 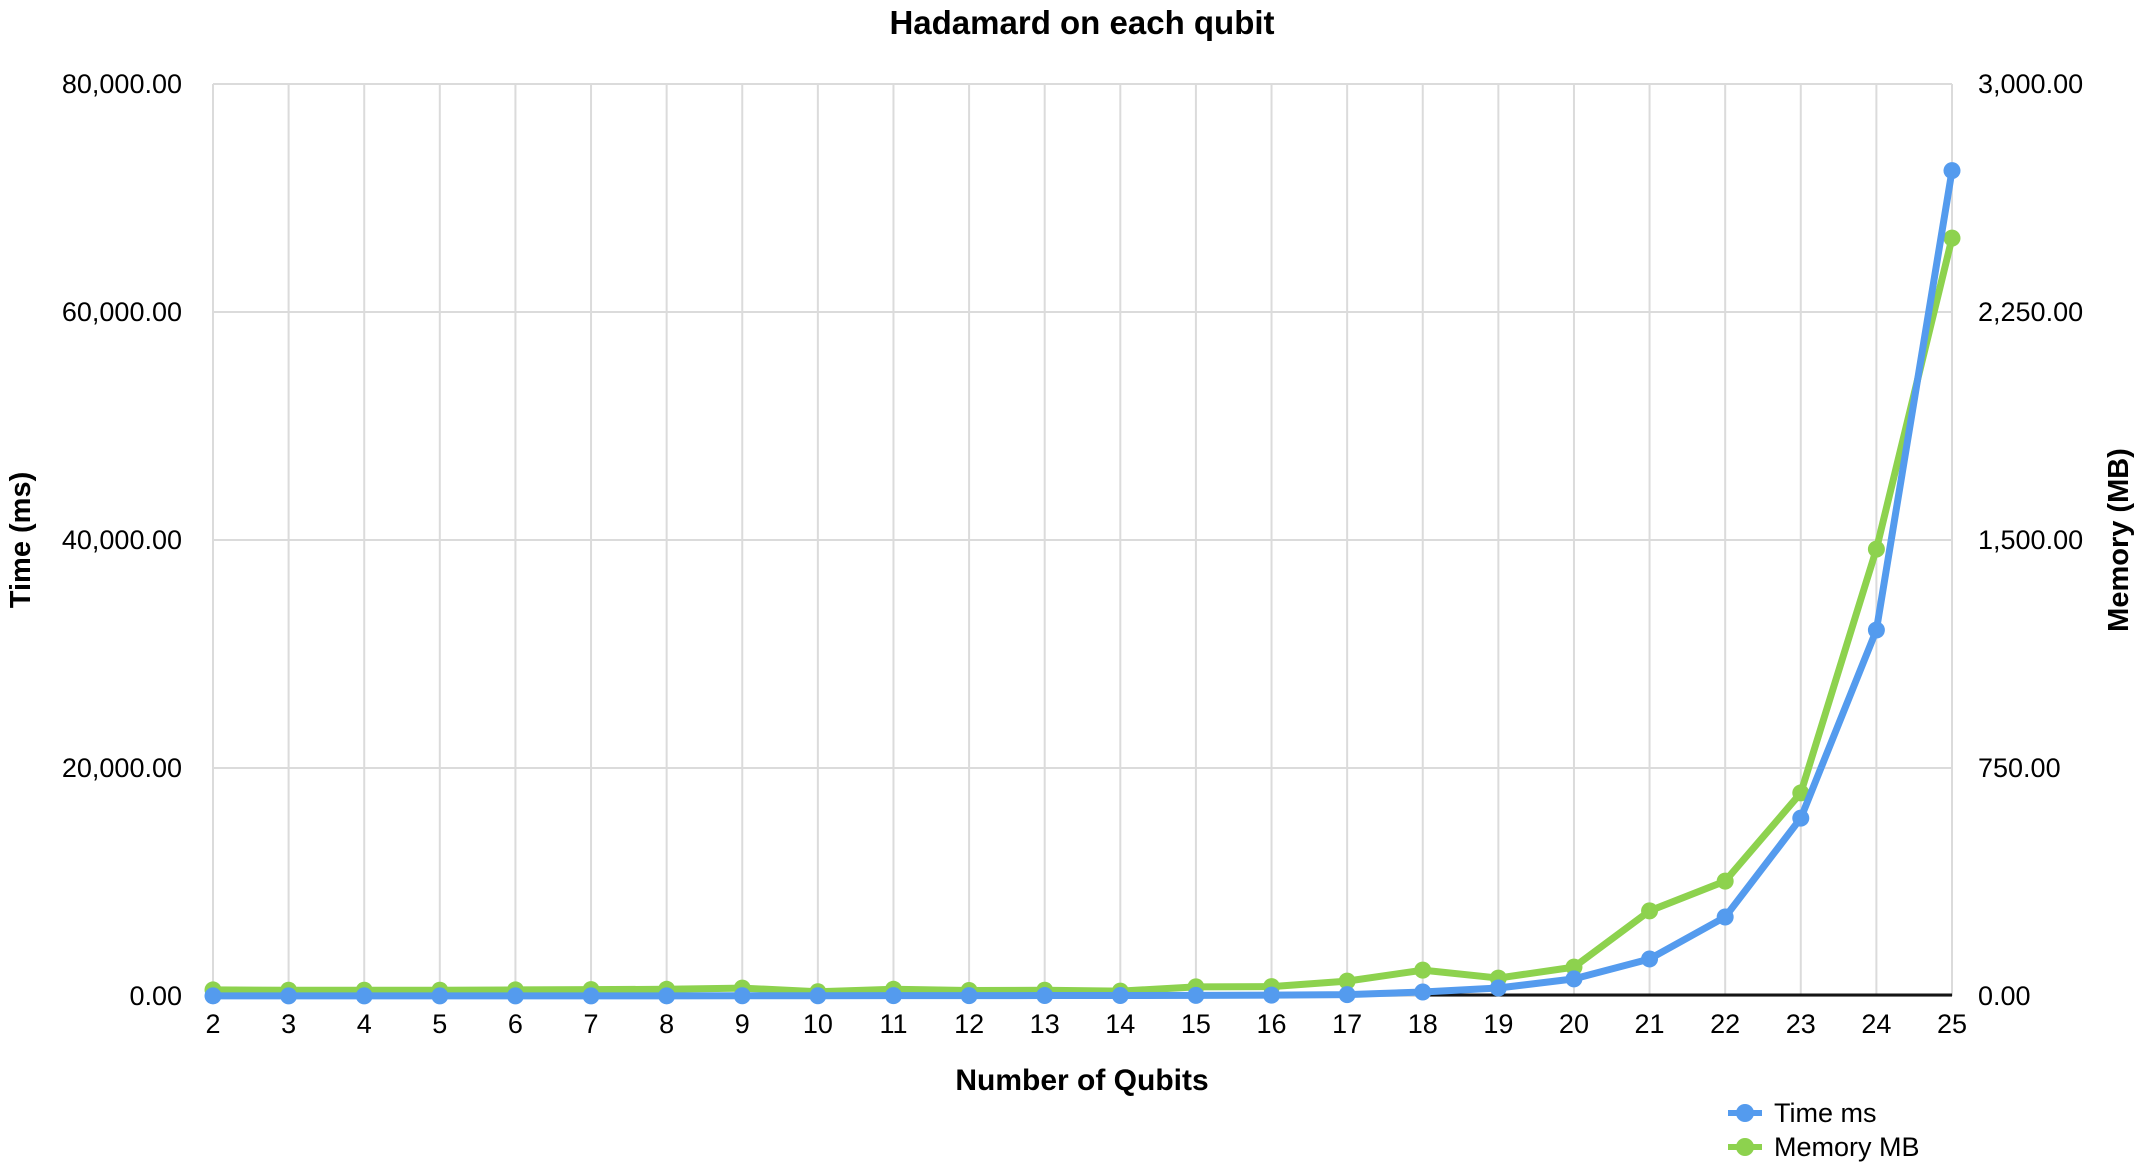 What do you see at coordinates (122, 312) in the screenshot?
I see `left-axis-tick-label: 60,000.00` at bounding box center [122, 312].